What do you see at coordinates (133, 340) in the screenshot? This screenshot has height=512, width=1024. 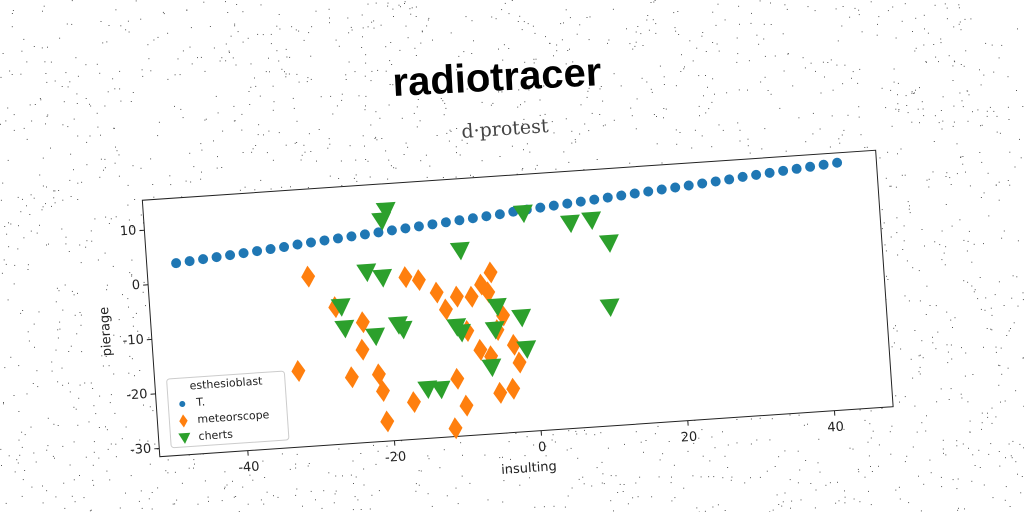 I see `y-tick-label: -10` at bounding box center [133, 340].